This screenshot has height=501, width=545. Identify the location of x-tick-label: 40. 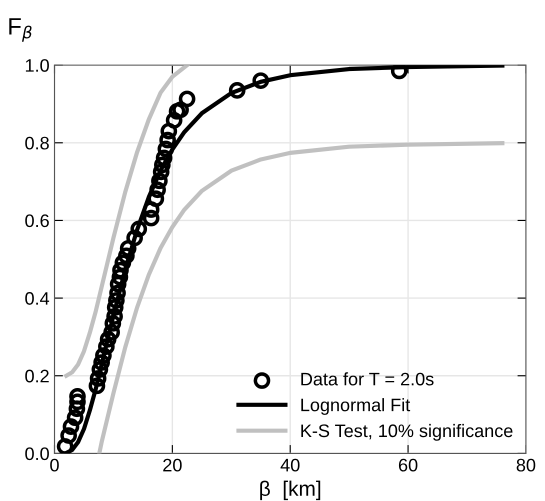
(290, 465).